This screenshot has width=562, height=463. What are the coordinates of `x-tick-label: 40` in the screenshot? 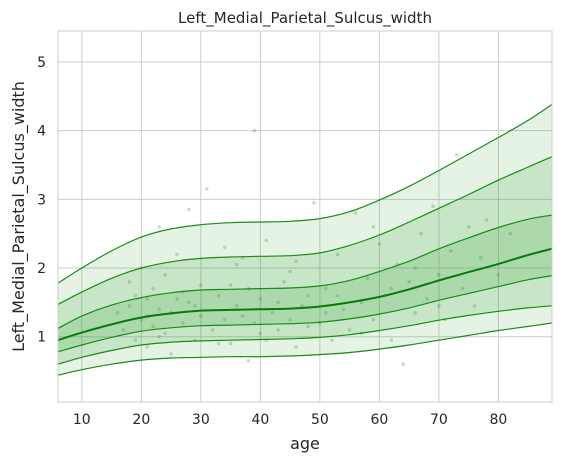 It's located at (260, 420).